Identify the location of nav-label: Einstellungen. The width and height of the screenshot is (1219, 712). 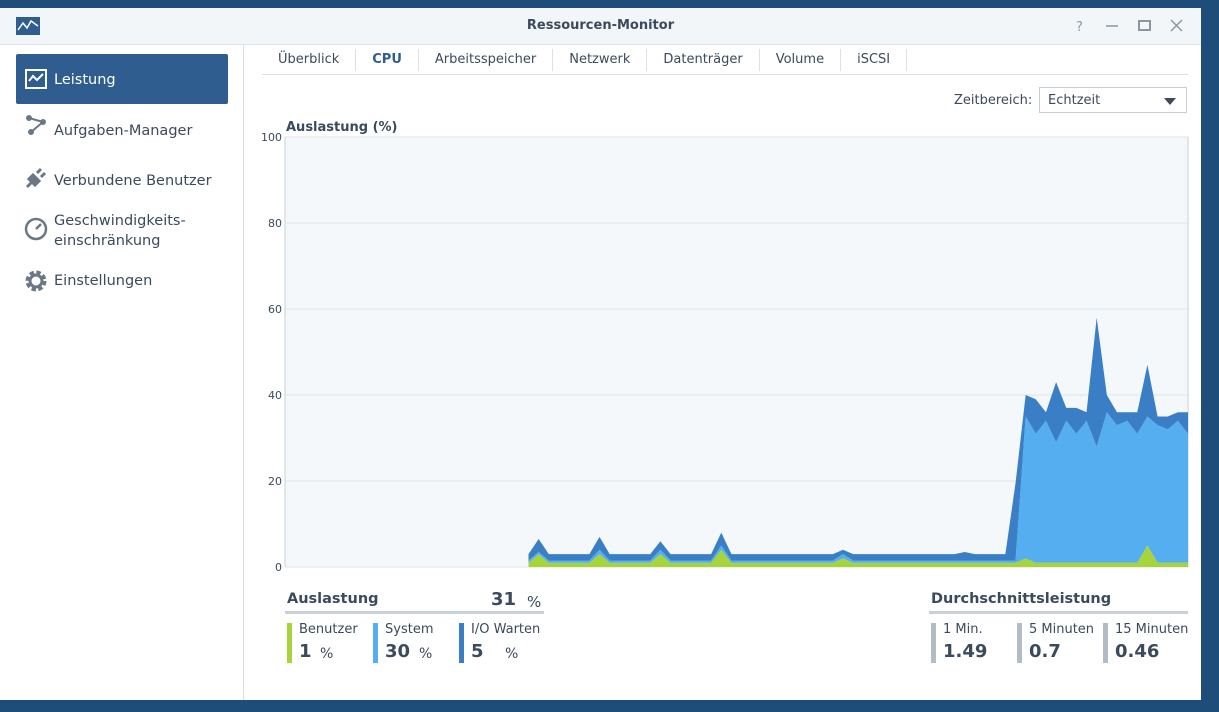
(103, 281).